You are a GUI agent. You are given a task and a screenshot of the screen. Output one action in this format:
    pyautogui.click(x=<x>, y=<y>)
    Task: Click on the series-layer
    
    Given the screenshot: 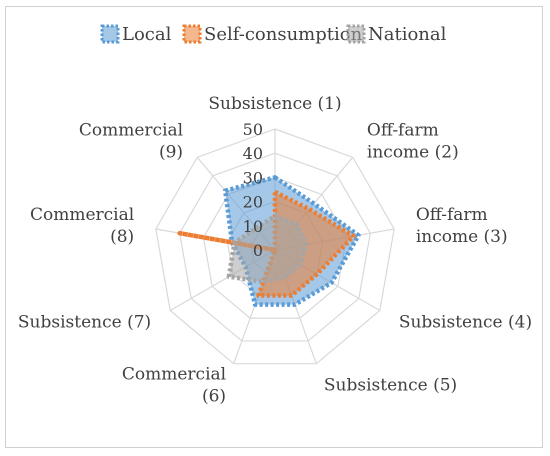 What is the action you would take?
    pyautogui.click(x=269, y=241)
    